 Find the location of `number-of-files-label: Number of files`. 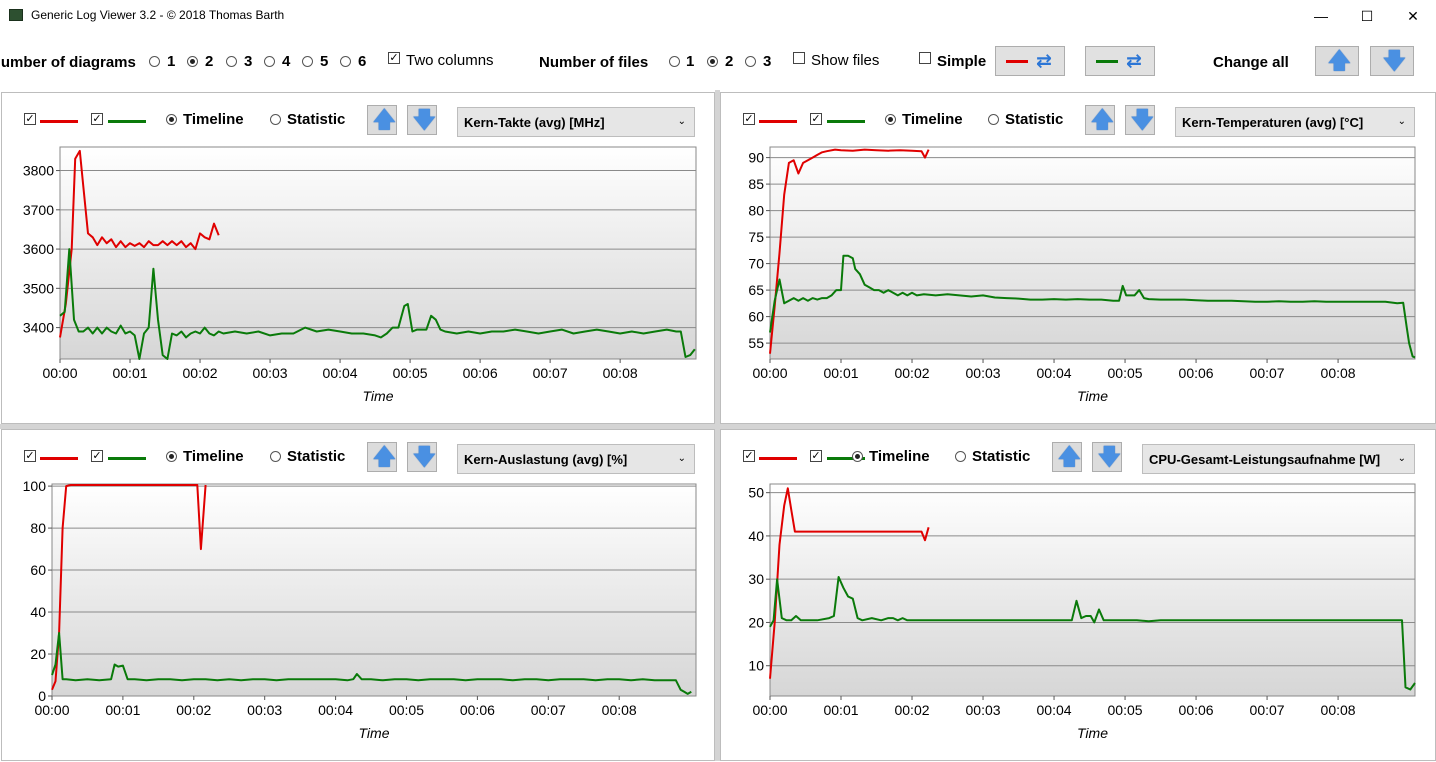

number-of-files-label: Number of files is located at coordinates (594, 62).